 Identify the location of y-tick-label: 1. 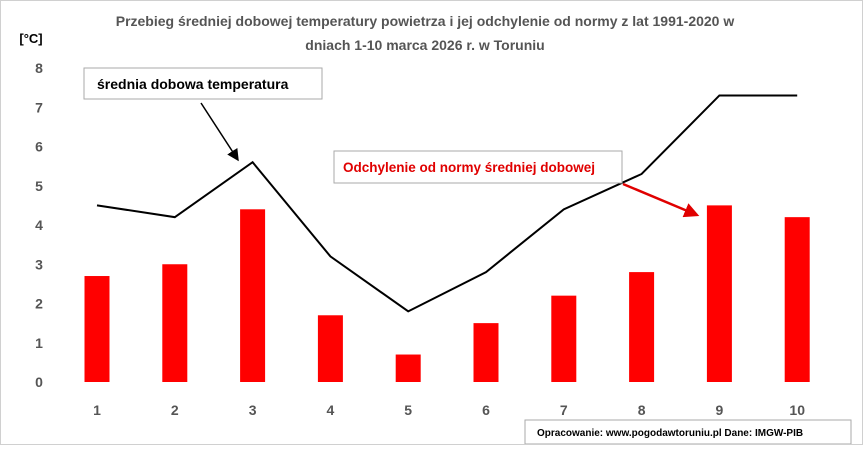
(39, 343).